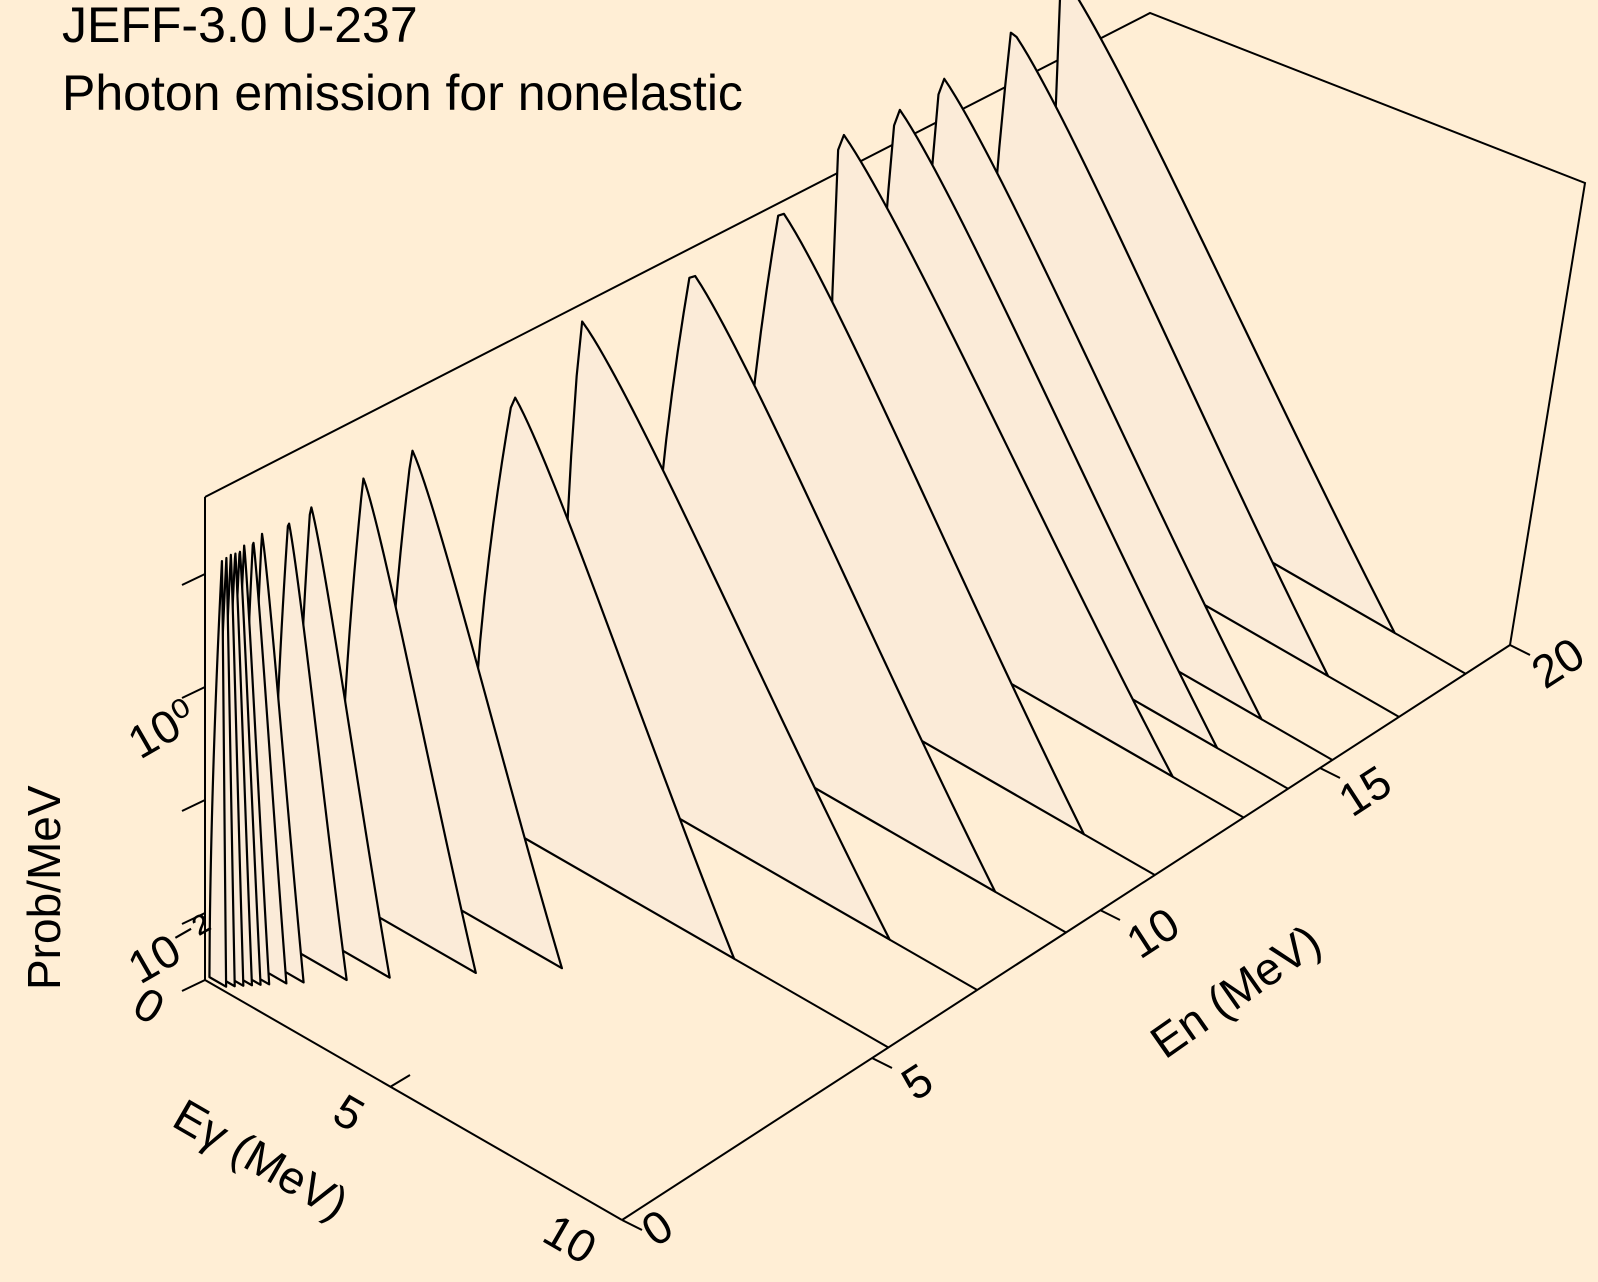 The image size is (1598, 1282). What do you see at coordinates (402, 93) in the screenshot?
I see `chart-title-line2: Photon emission for nonelastic` at bounding box center [402, 93].